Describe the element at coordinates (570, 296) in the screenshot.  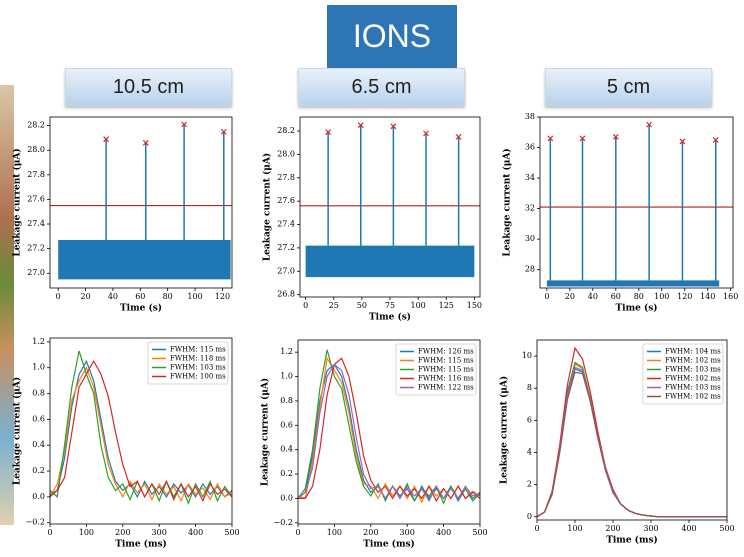
I see `x-tick-label: 20` at that location.